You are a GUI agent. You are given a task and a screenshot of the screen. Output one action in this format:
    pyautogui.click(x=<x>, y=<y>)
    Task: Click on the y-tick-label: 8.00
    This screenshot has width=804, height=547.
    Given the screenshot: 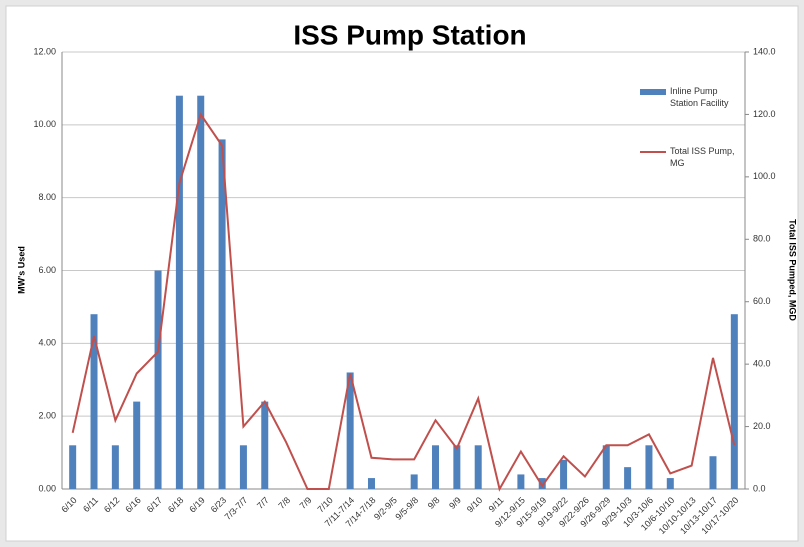 What is the action you would take?
    pyautogui.click(x=47, y=197)
    